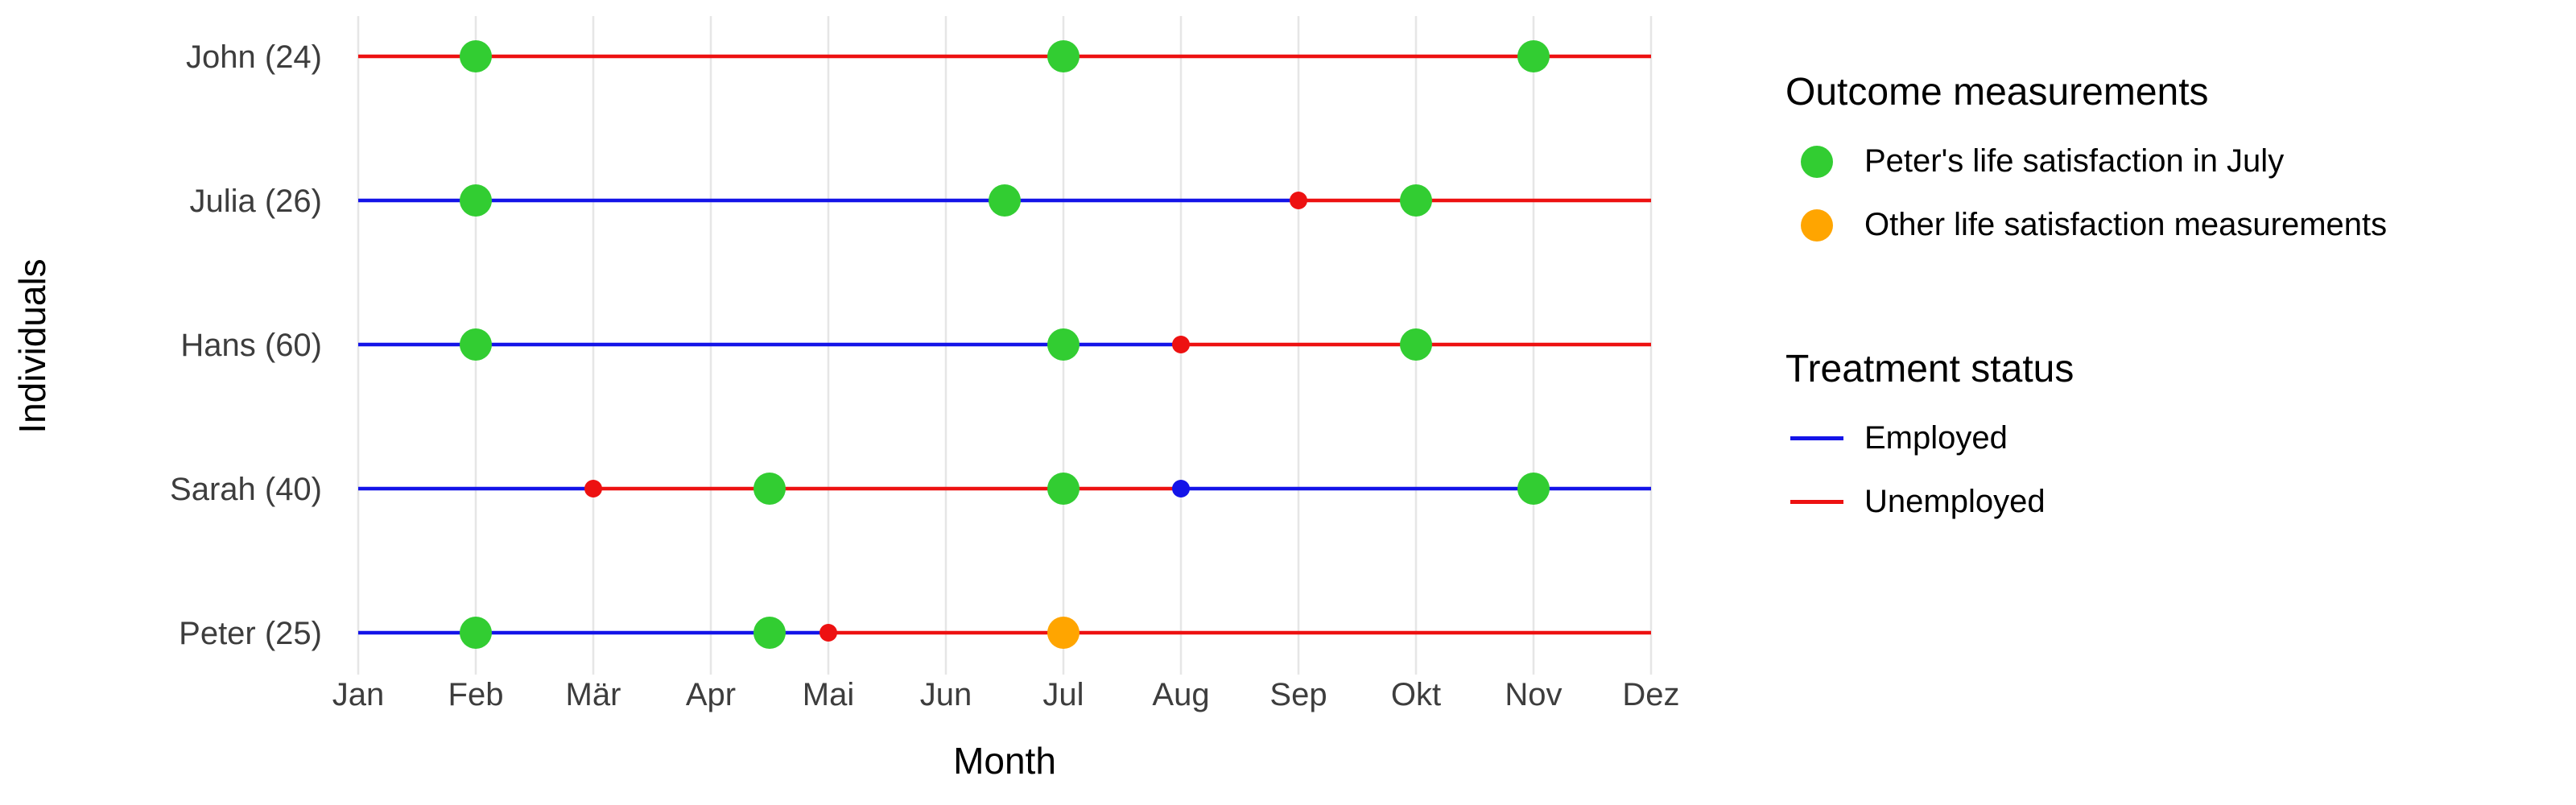 Image resolution: width=2576 pixels, height=805 pixels. What do you see at coordinates (1533, 694) in the screenshot?
I see `x-tick-label: Nov` at bounding box center [1533, 694].